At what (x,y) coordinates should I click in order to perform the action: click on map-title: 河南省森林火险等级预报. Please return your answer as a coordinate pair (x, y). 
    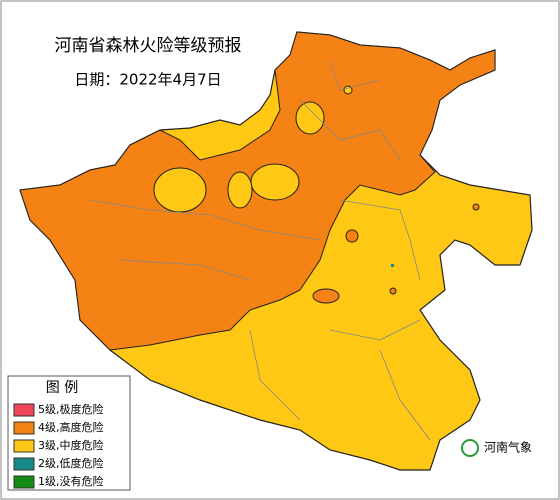
    Looking at the image, I should click on (148, 46).